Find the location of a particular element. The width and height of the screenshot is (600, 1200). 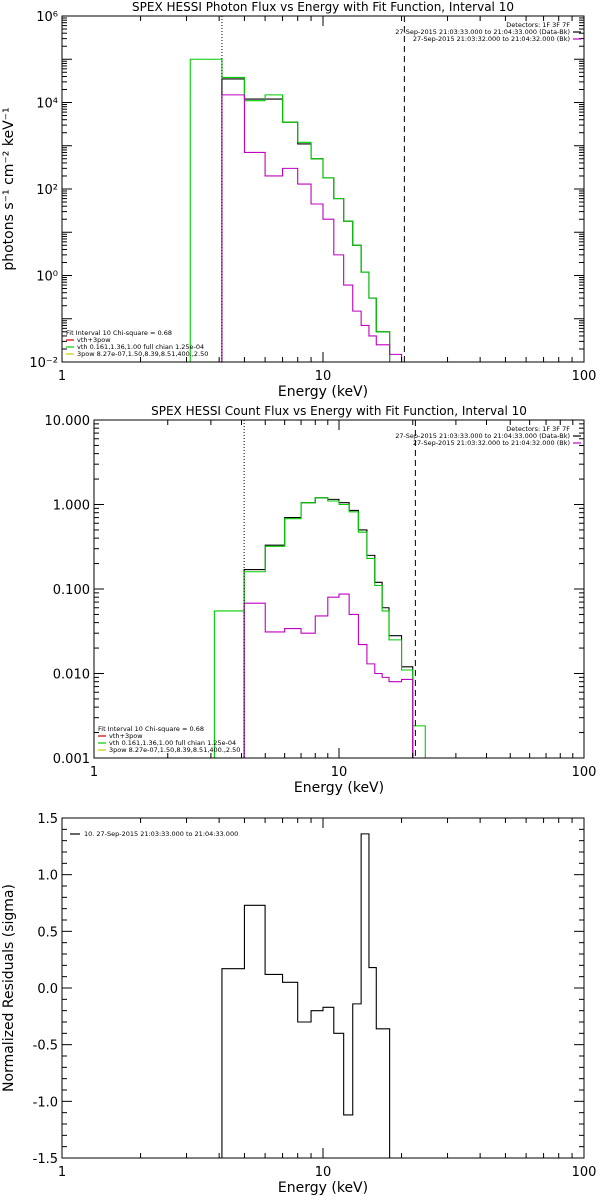

y-tick-label: 0.100 is located at coordinates (71, 590).